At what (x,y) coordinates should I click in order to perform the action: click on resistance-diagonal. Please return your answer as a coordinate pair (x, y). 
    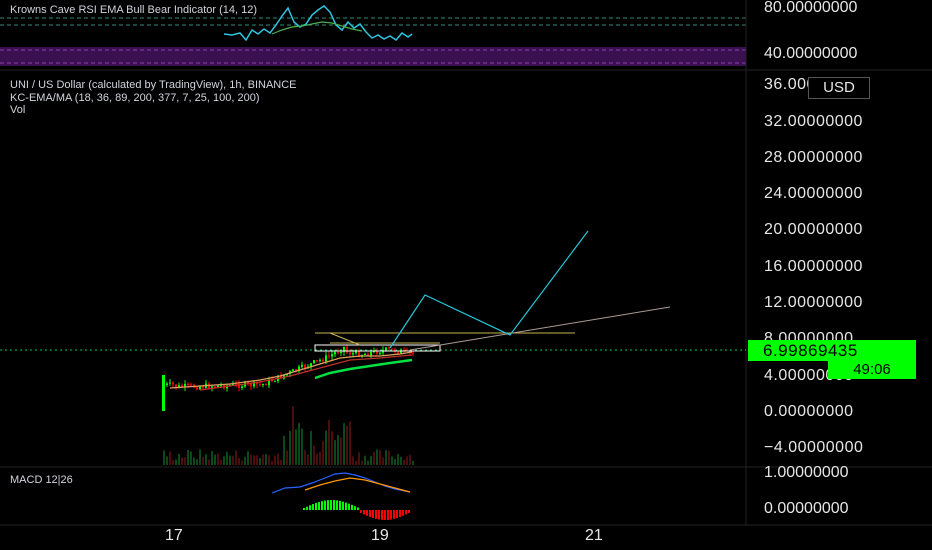
    Looking at the image, I should click on (345, 339).